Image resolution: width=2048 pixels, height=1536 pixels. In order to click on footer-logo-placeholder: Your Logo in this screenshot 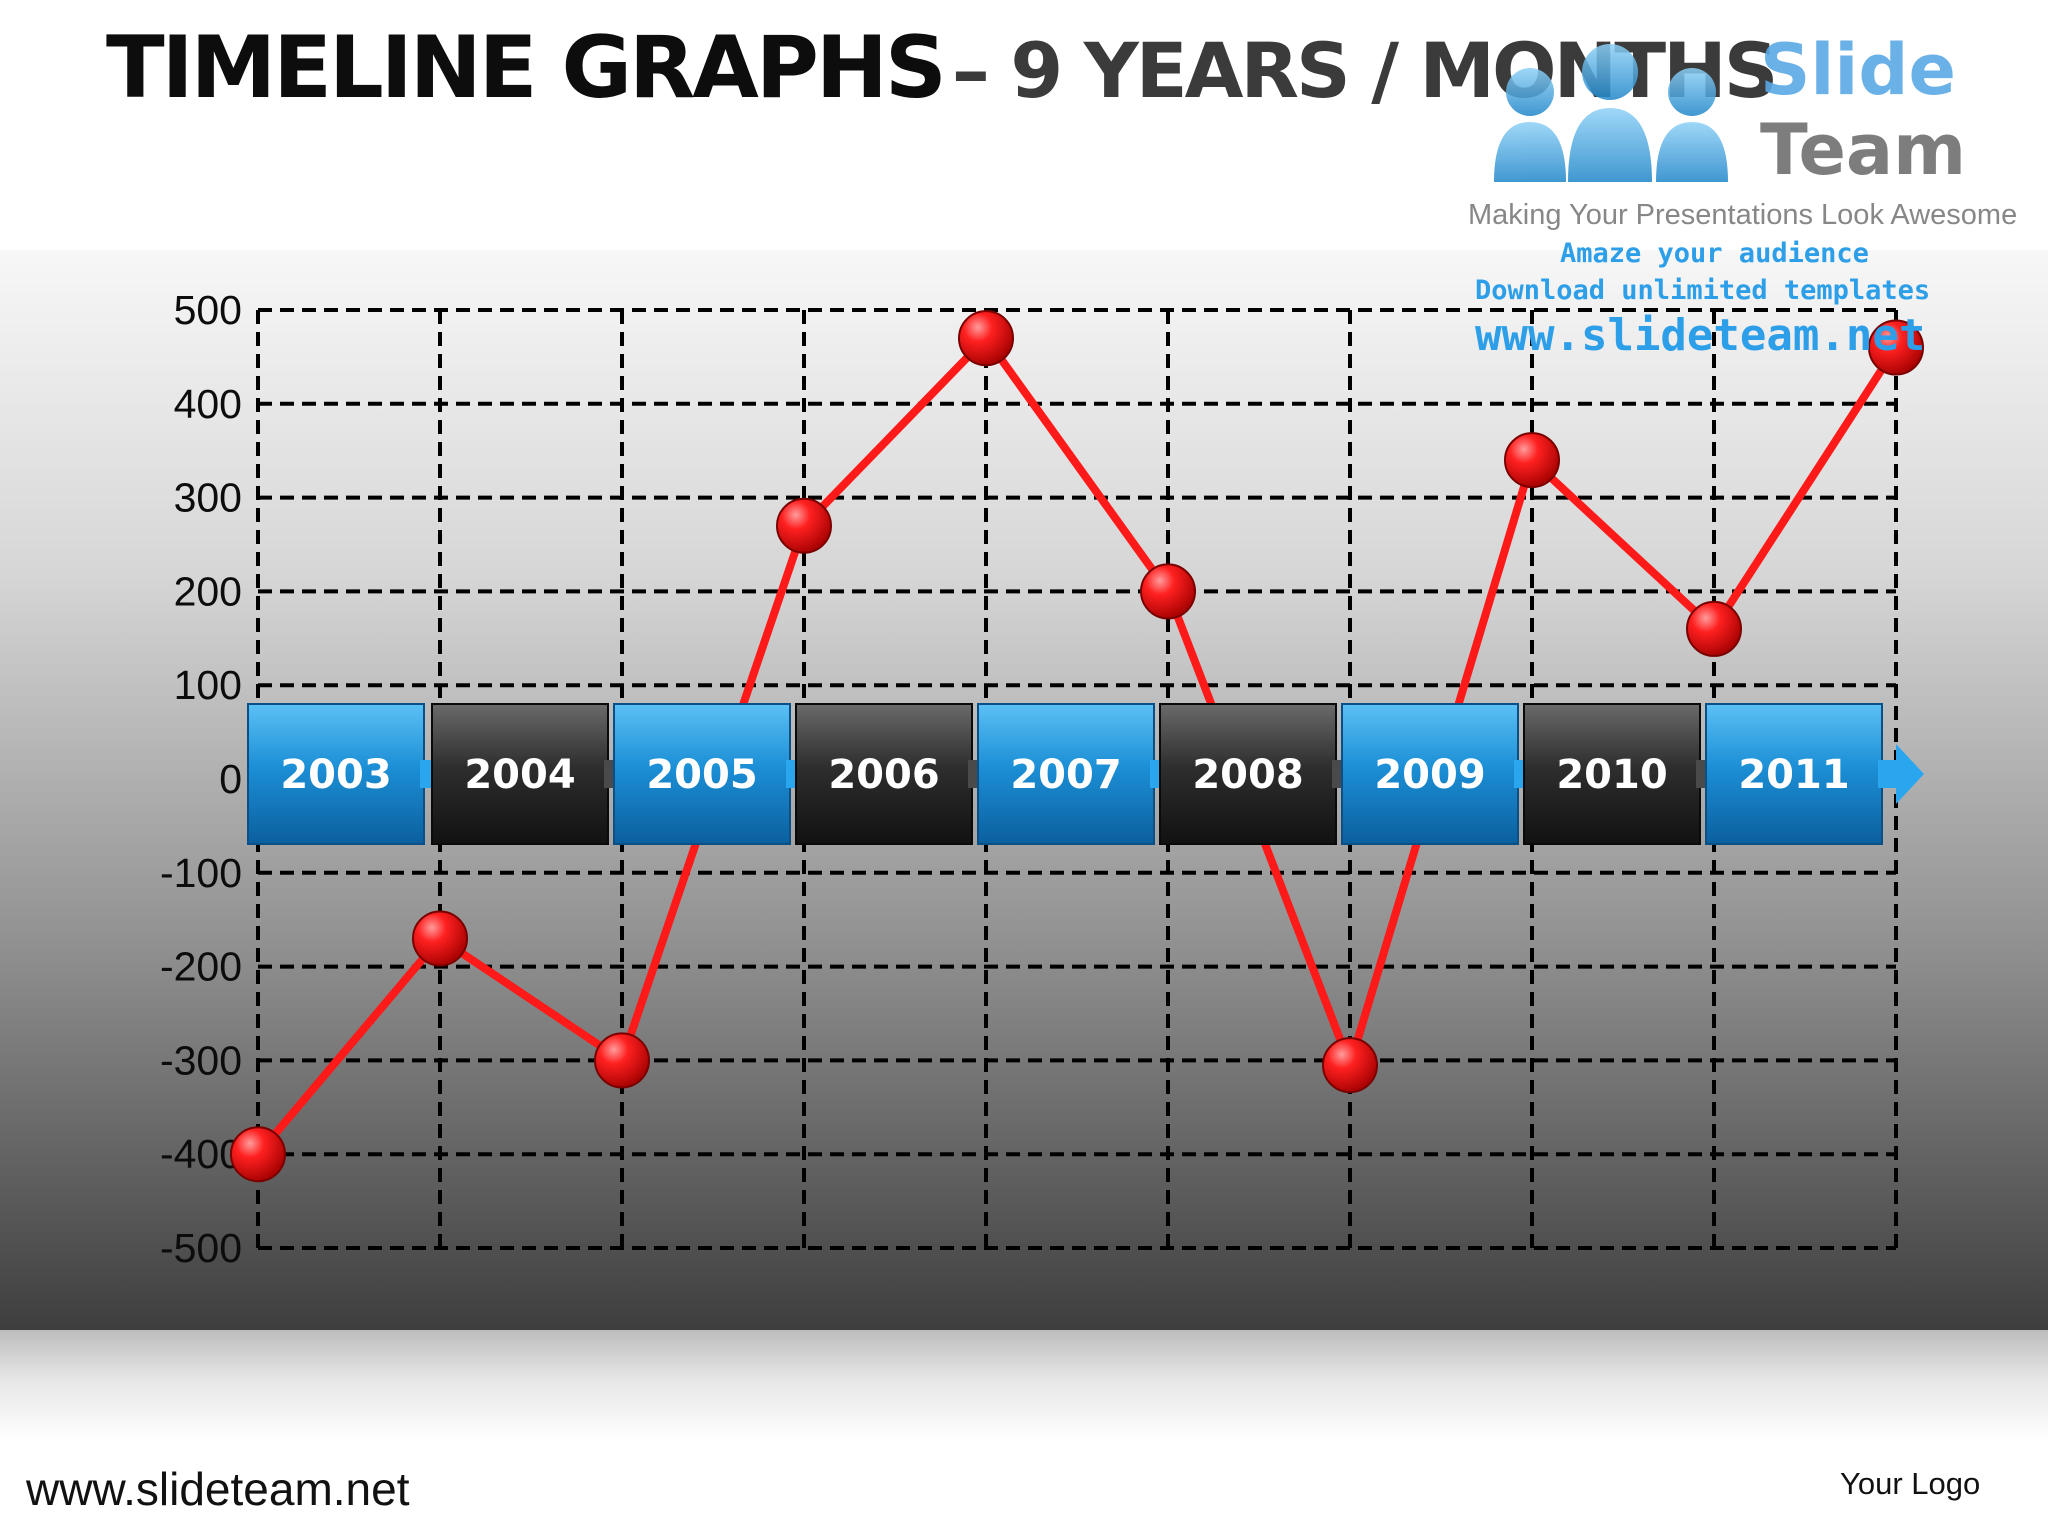, I will do `click(1910, 1483)`.